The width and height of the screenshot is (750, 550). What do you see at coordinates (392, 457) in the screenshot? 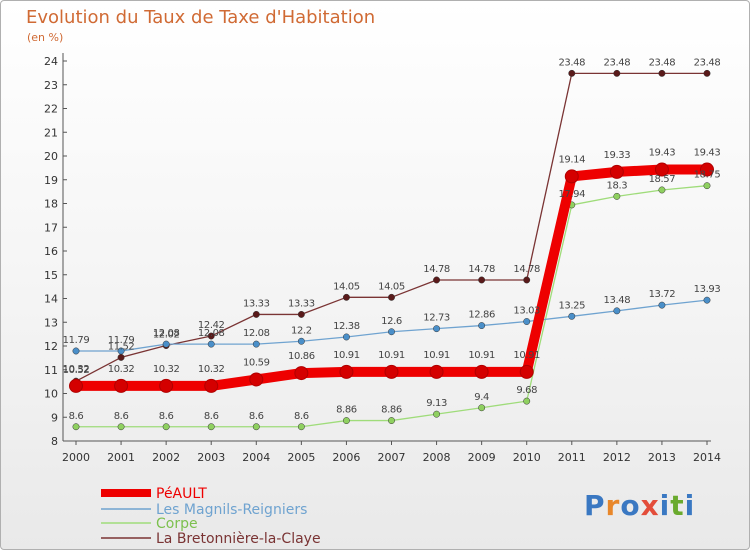
I see `x-tick-label: 2007` at bounding box center [392, 457].